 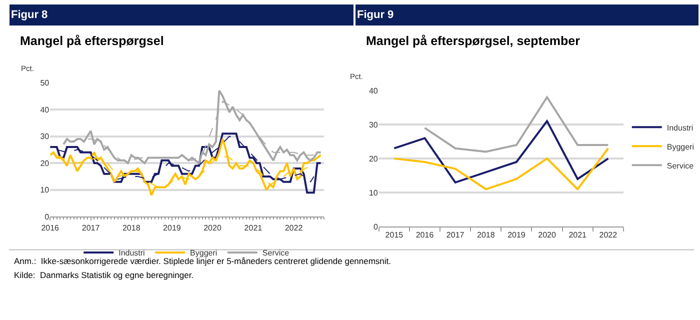 I want to click on text: Anm.: Ikke-sæsonkorrigerede værdier. Stiplede linjer er 5-måneders centreret glidende gennemsnit., so click(x=203, y=261).